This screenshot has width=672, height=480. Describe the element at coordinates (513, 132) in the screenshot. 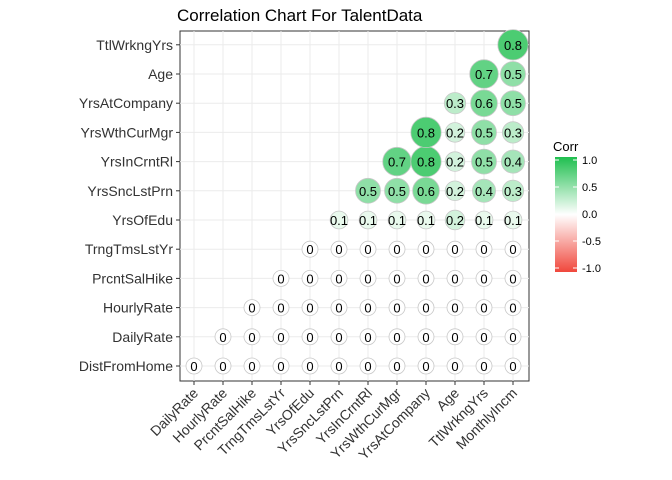

I see `correlation-value-label: 0.3` at that location.